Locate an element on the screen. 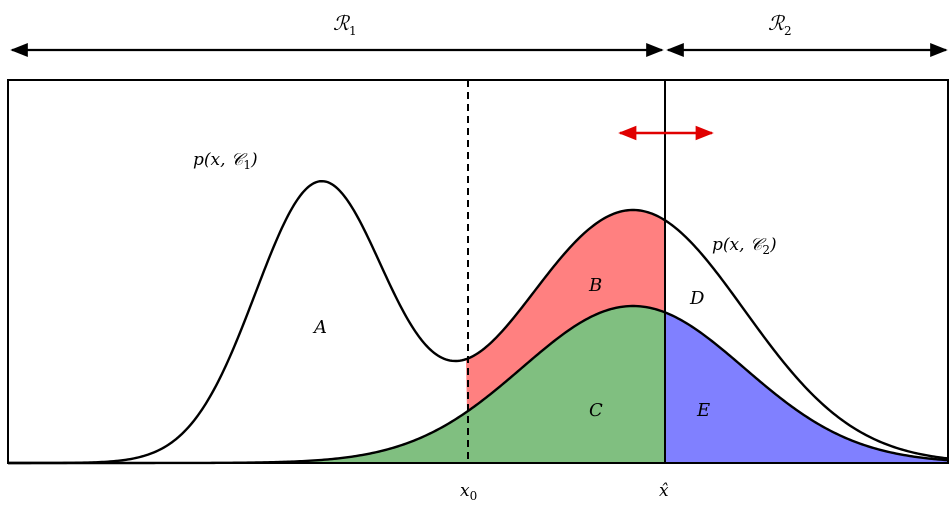  curve-c2-label: p(x, 𝒞2) is located at coordinates (744, 246).